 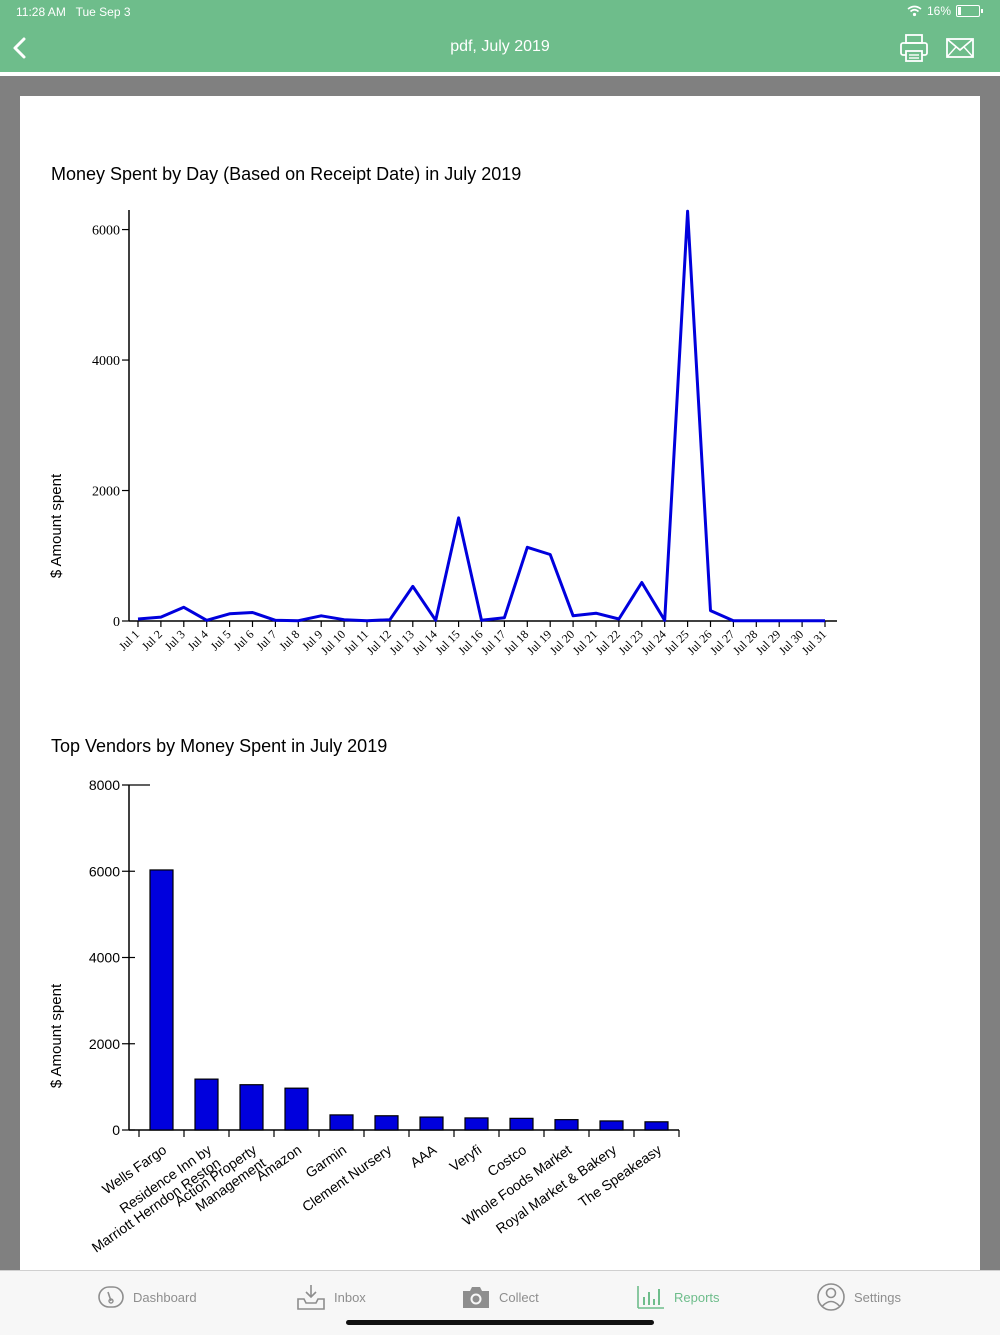 What do you see at coordinates (356, 642) in the screenshot?
I see `line-chart-x-tick-label: Jul 11` at bounding box center [356, 642].